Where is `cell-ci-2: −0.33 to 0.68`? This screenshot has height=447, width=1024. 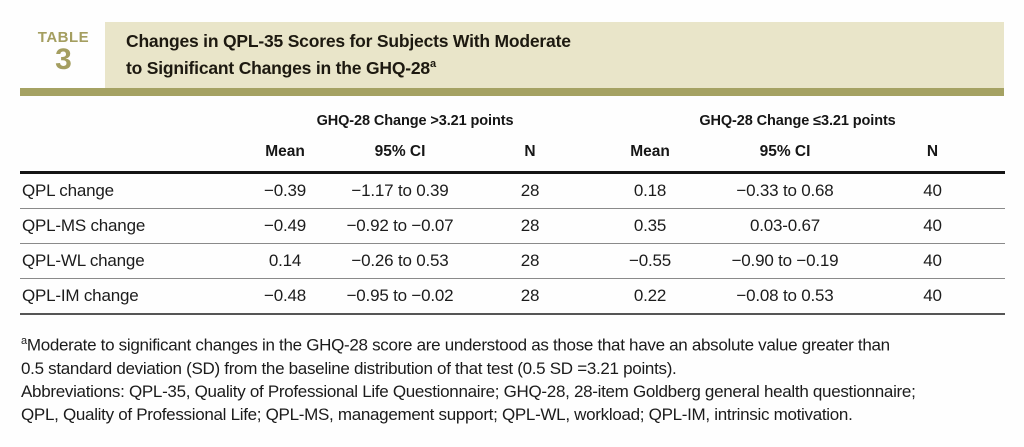 cell-ci-2: −0.33 to 0.68 is located at coordinates (785, 190).